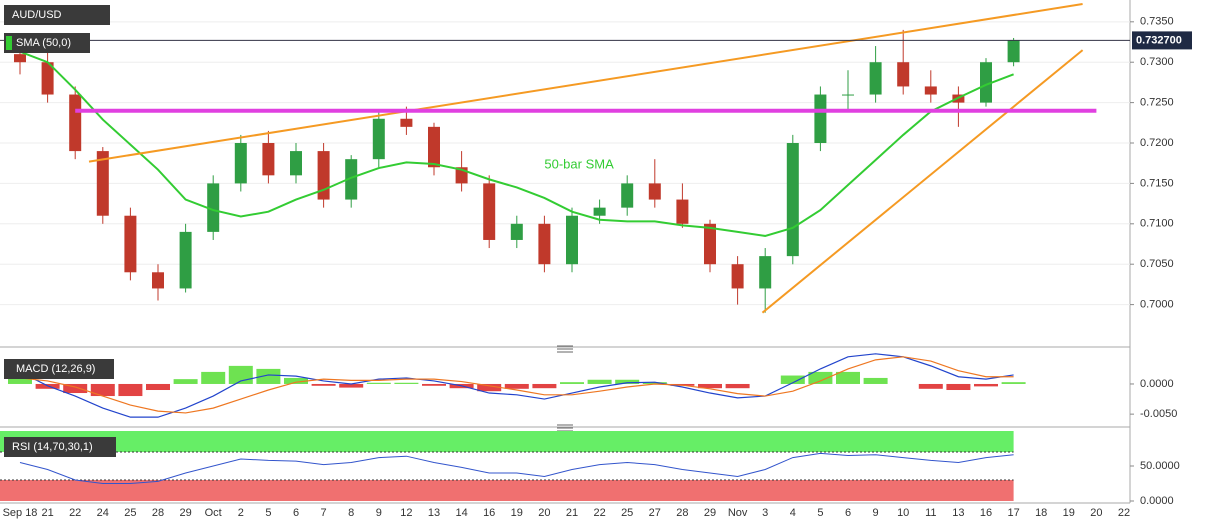  Describe the element at coordinates (922, 181) in the screenshot. I see `trendline` at that location.